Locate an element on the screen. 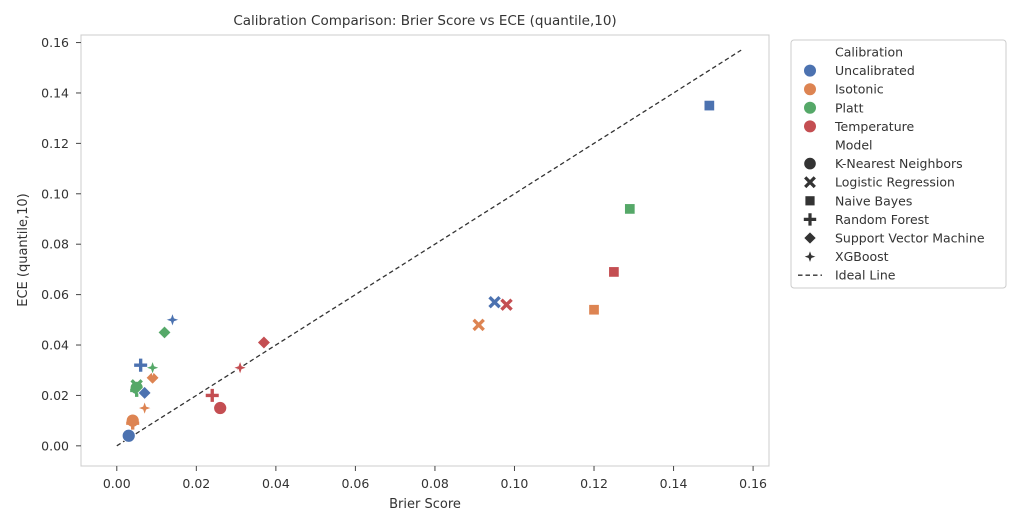 The image size is (1024, 526). y-tick-label: 0.08 is located at coordinates (55, 244).